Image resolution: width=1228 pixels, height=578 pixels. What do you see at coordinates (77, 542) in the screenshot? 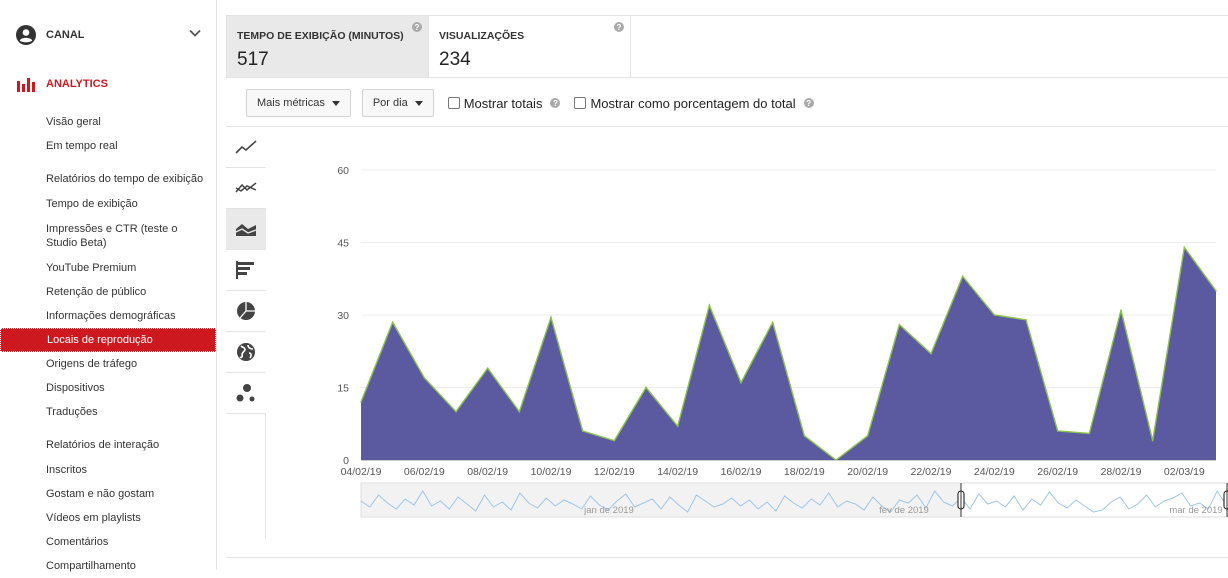
I see `sidebar-item: Comentários` at bounding box center [77, 542].